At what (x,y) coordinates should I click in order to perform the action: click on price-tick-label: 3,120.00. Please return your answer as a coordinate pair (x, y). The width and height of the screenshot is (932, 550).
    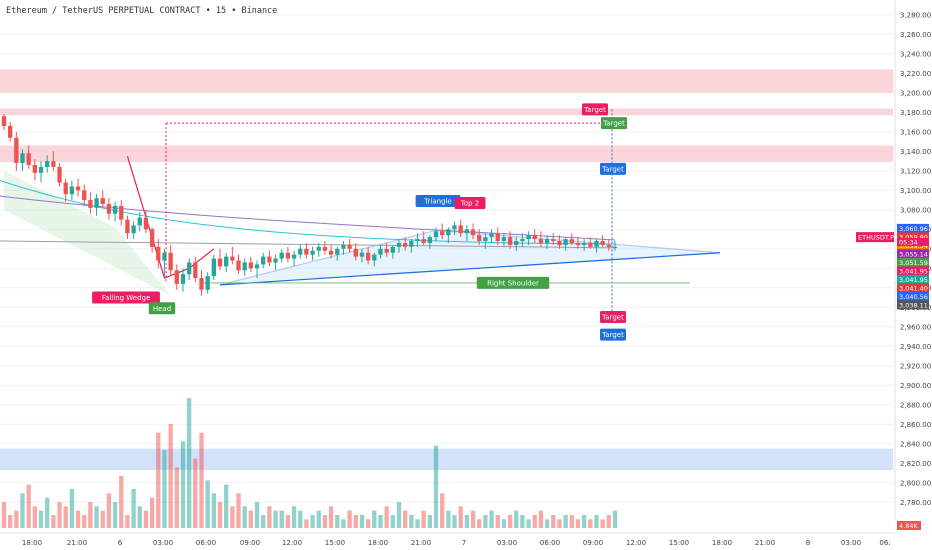
    Looking at the image, I should click on (915, 171).